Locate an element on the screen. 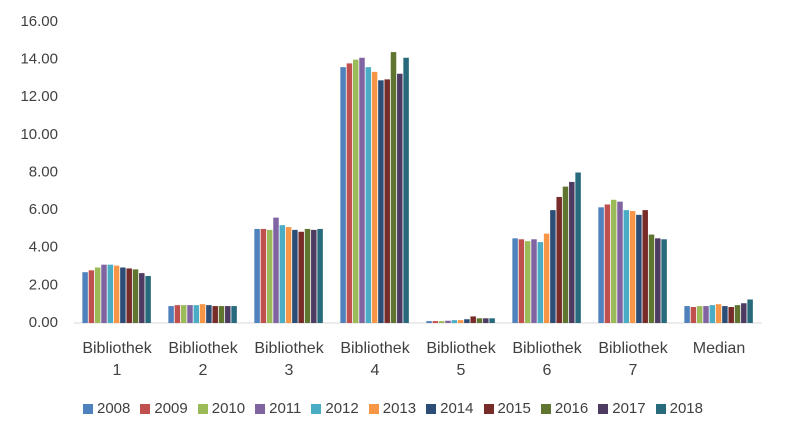  legend-label: 2008 is located at coordinates (113, 408).